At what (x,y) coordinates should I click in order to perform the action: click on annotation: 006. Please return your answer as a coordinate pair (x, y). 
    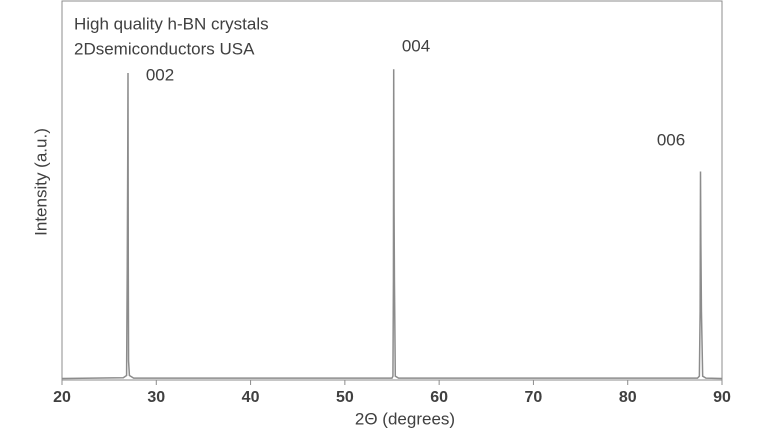
    Looking at the image, I should click on (671, 139).